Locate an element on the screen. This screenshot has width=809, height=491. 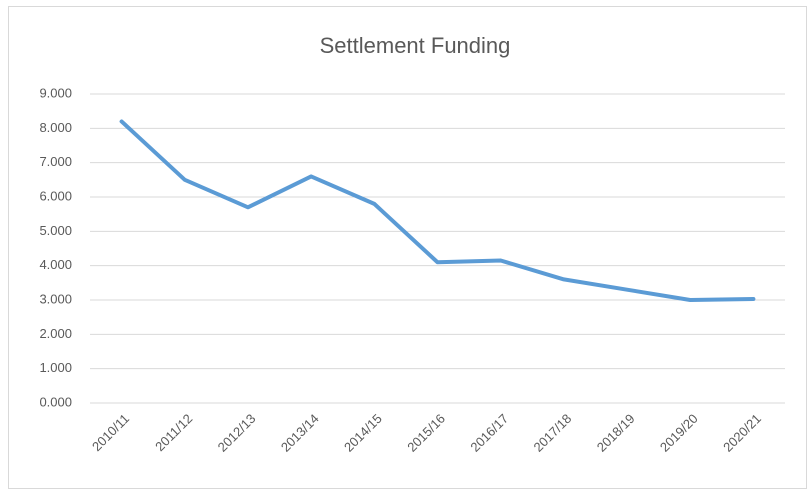
y-tick-label: 1.000 is located at coordinates (55, 367).